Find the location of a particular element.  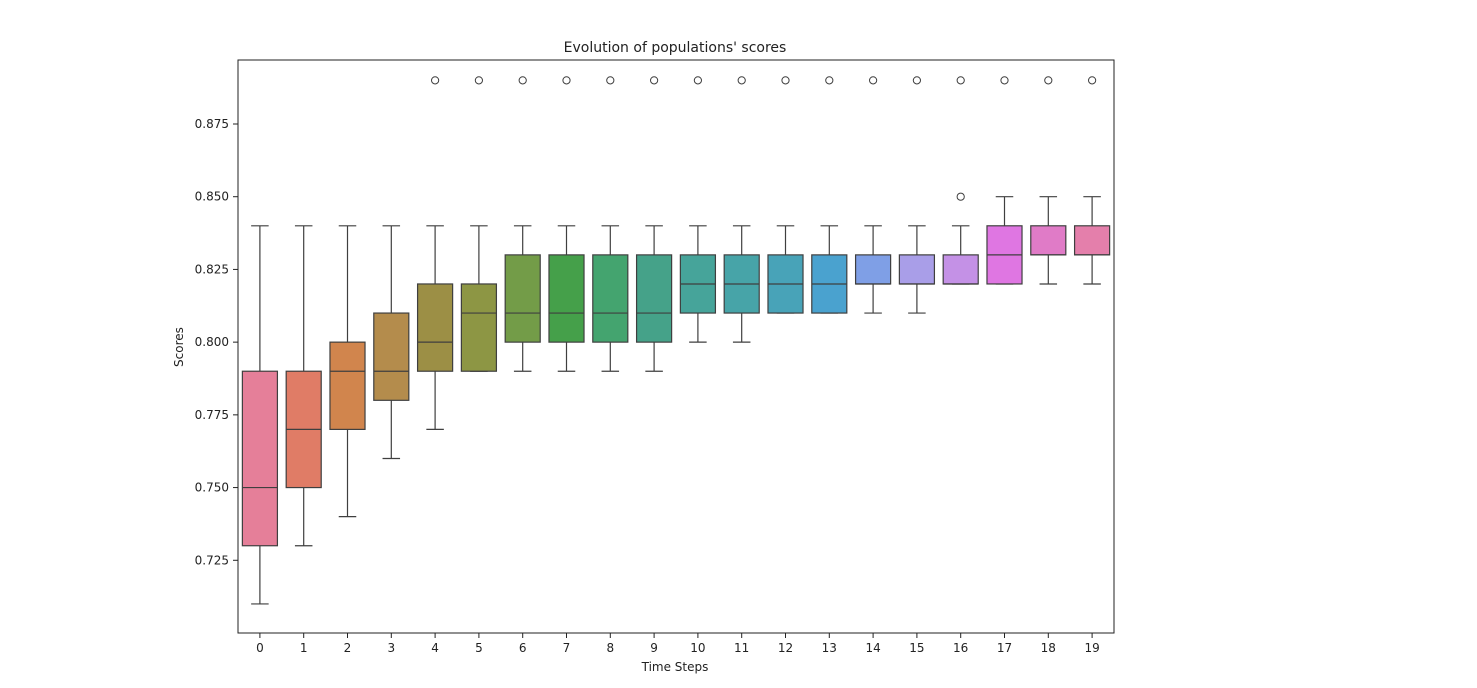

y-axis-label: Scores is located at coordinates (179, 347).